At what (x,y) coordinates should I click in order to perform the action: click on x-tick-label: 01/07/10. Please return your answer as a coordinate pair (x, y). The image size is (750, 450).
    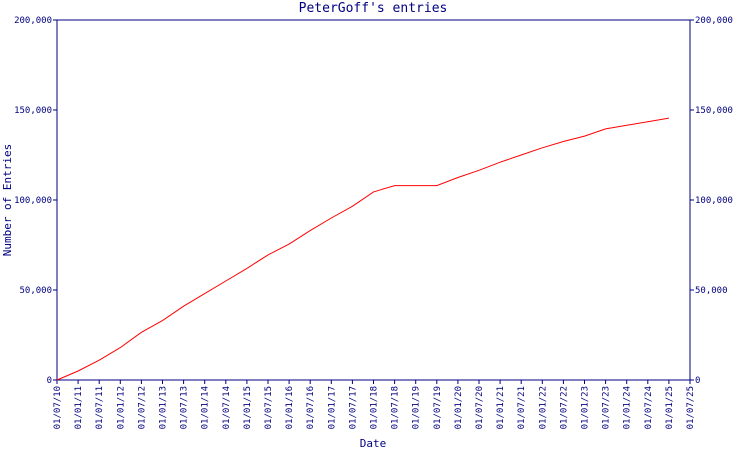
    Looking at the image, I should click on (58, 407).